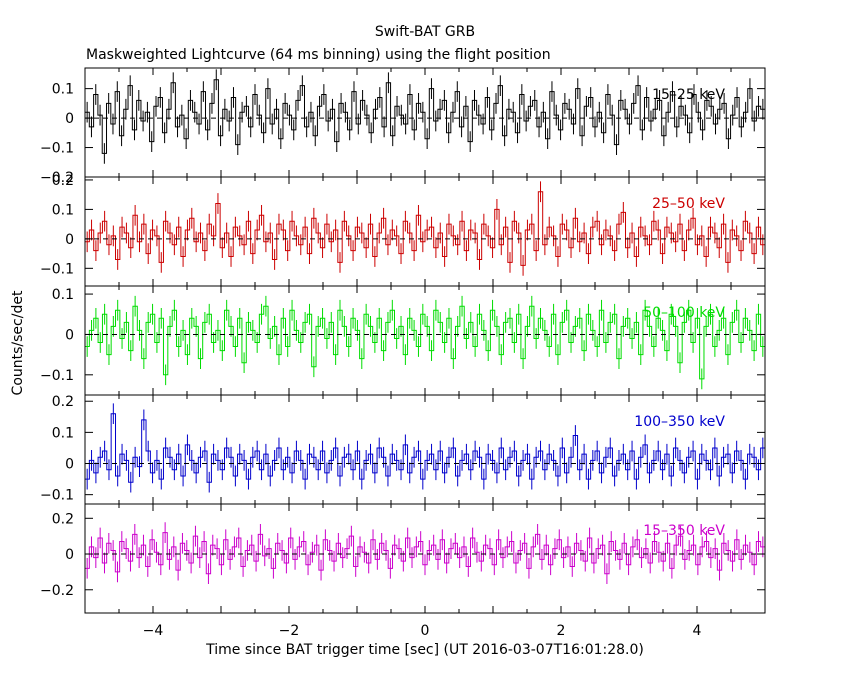 Image resolution: width=850 pixels, height=680 pixels. Describe the element at coordinates (57, 376) in the screenshot. I see `y-tick-label-panel-3: −0.1` at that location.